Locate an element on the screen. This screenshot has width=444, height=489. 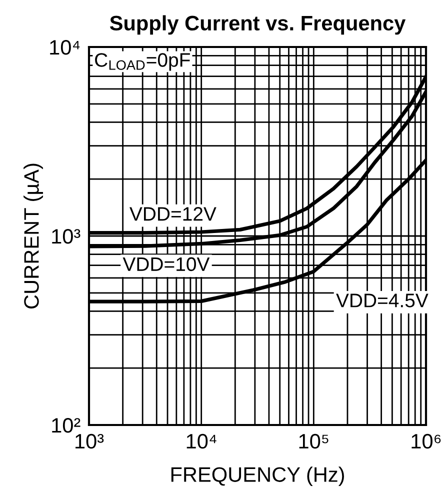
chart-title: Supply Current vs. Frequency is located at coordinates (258, 25).